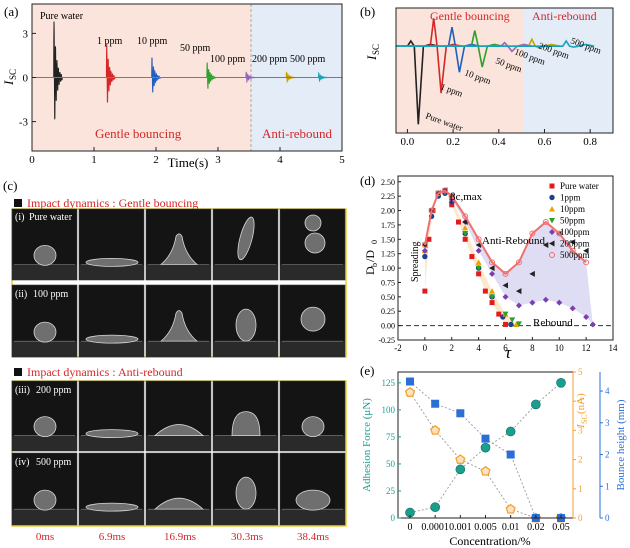 The image size is (630, 548). Describe the element at coordinates (607, 391) in the screenshot. I see `e-y3tick-label: 4` at that location.